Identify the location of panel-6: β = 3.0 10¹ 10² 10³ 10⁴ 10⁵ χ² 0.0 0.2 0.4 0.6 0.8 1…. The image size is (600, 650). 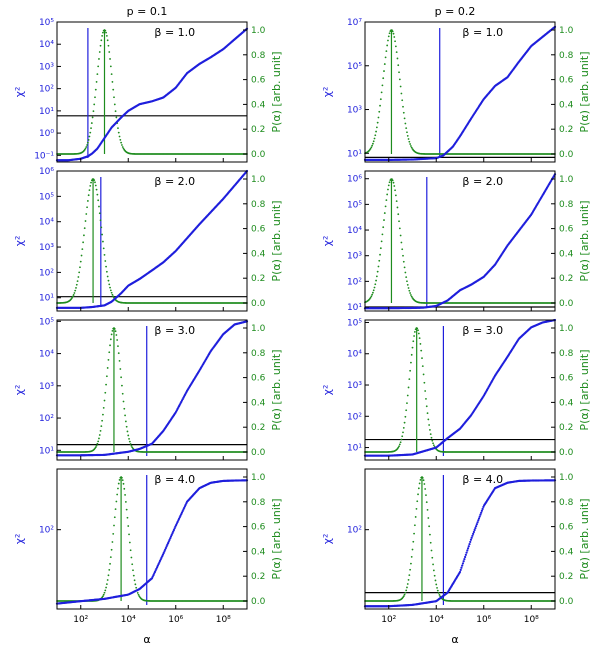
(456, 389).